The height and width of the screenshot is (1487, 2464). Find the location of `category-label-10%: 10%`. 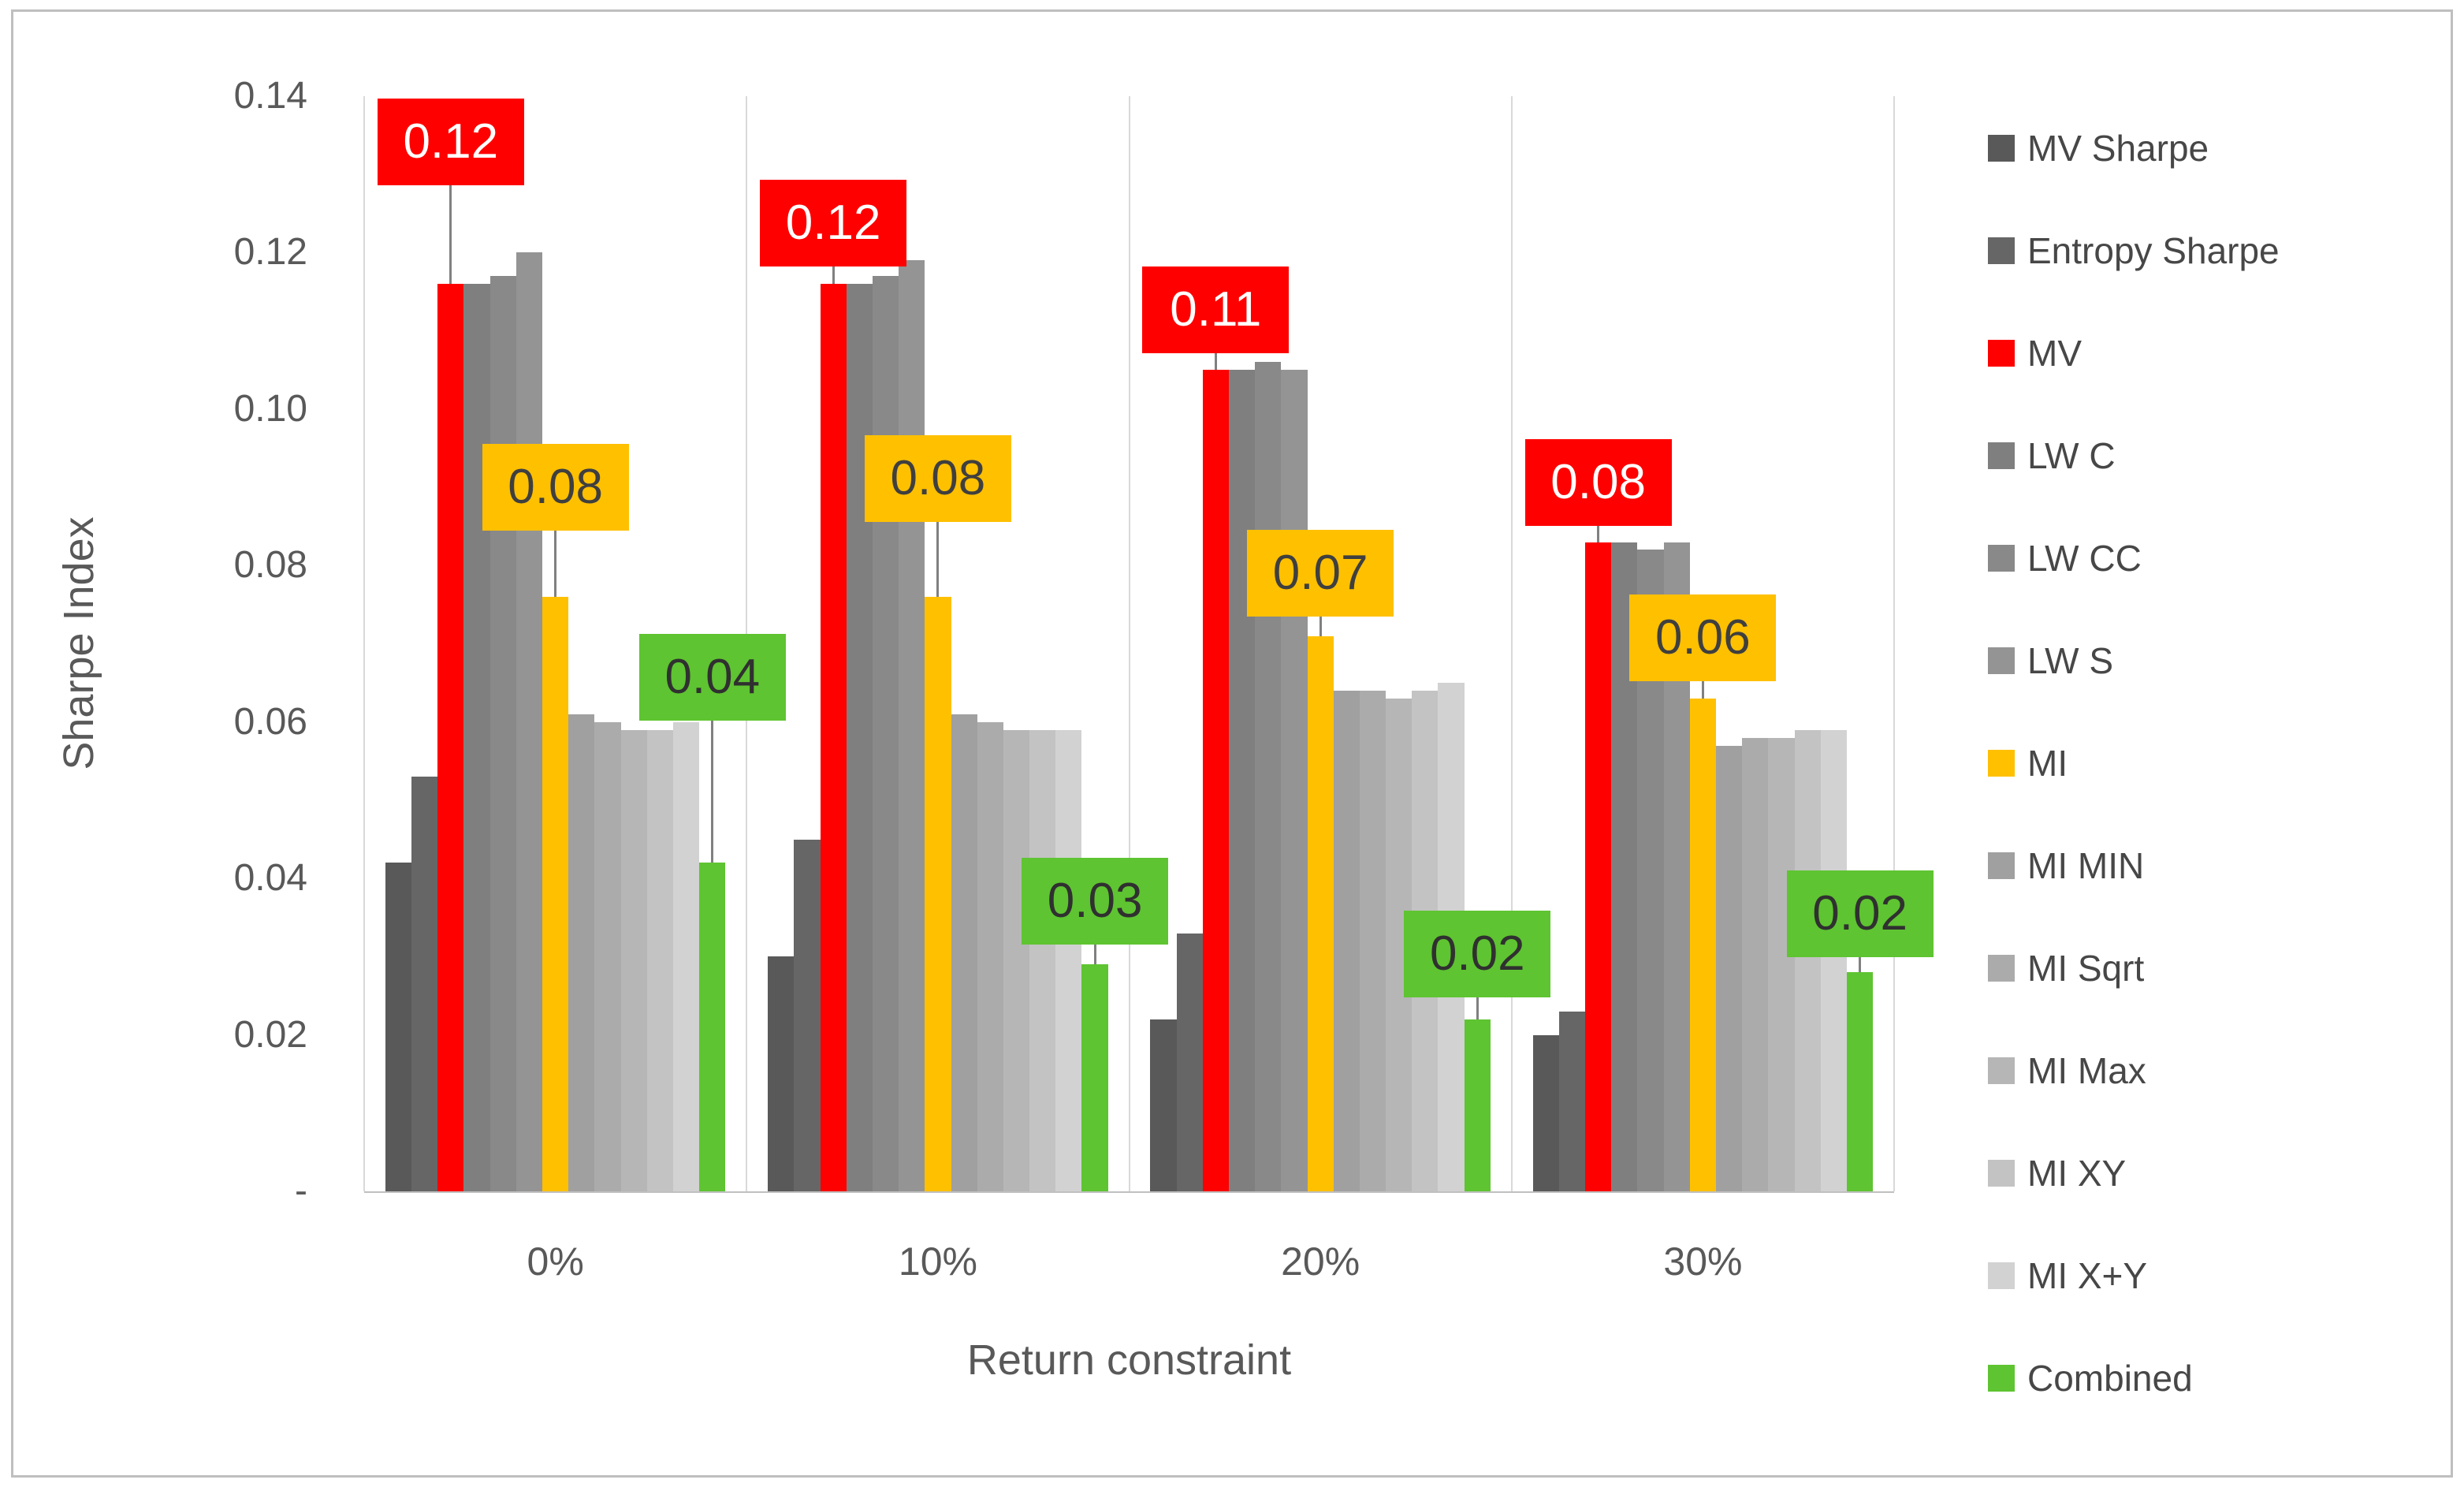

category-label-10%: 10% is located at coordinates (938, 1261).